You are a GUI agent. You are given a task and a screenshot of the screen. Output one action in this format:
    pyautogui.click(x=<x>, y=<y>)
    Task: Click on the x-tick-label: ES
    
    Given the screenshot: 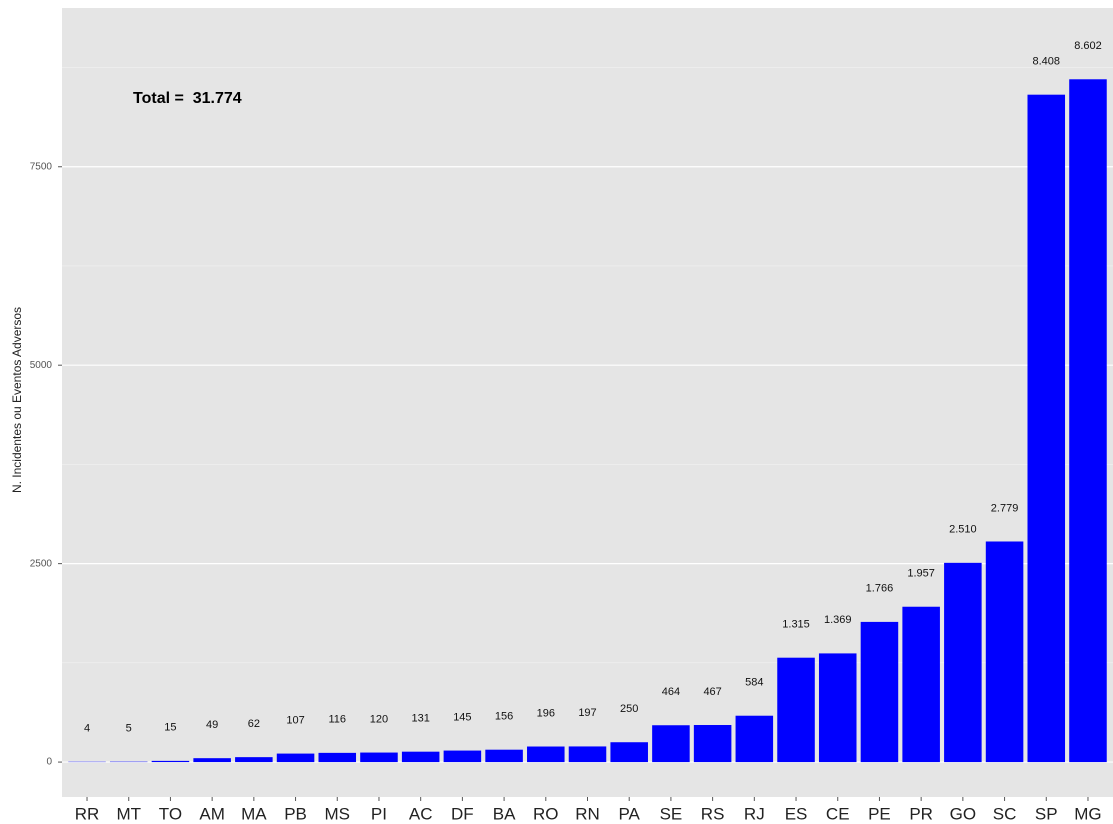 What is the action you would take?
    pyautogui.click(x=796, y=813)
    